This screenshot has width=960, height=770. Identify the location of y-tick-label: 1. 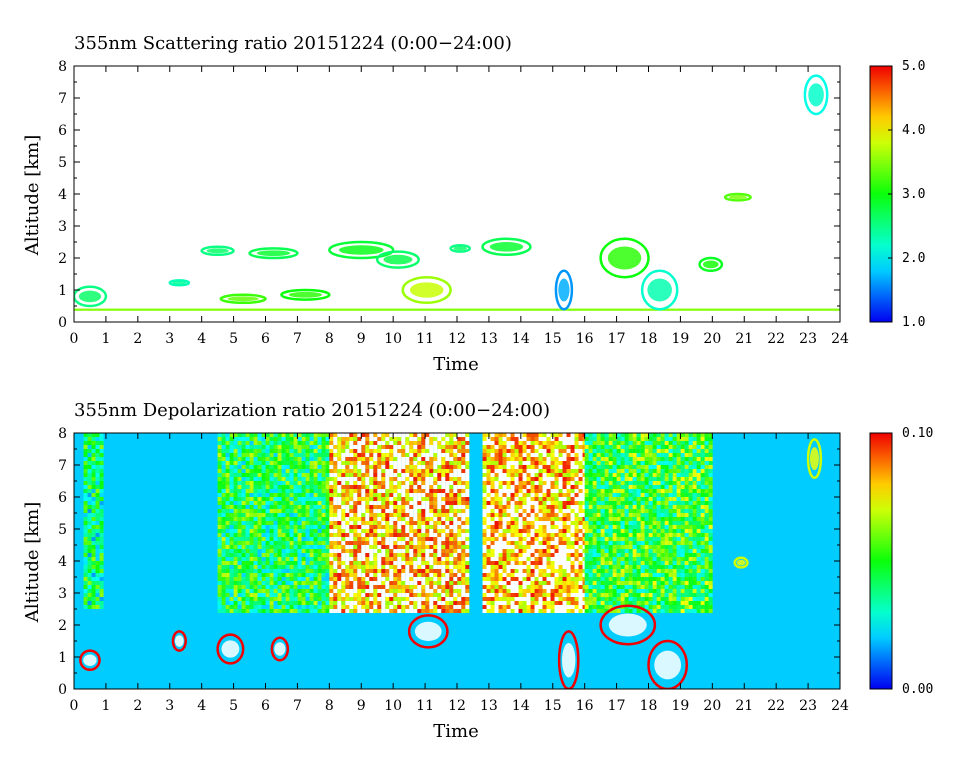
(62, 291).